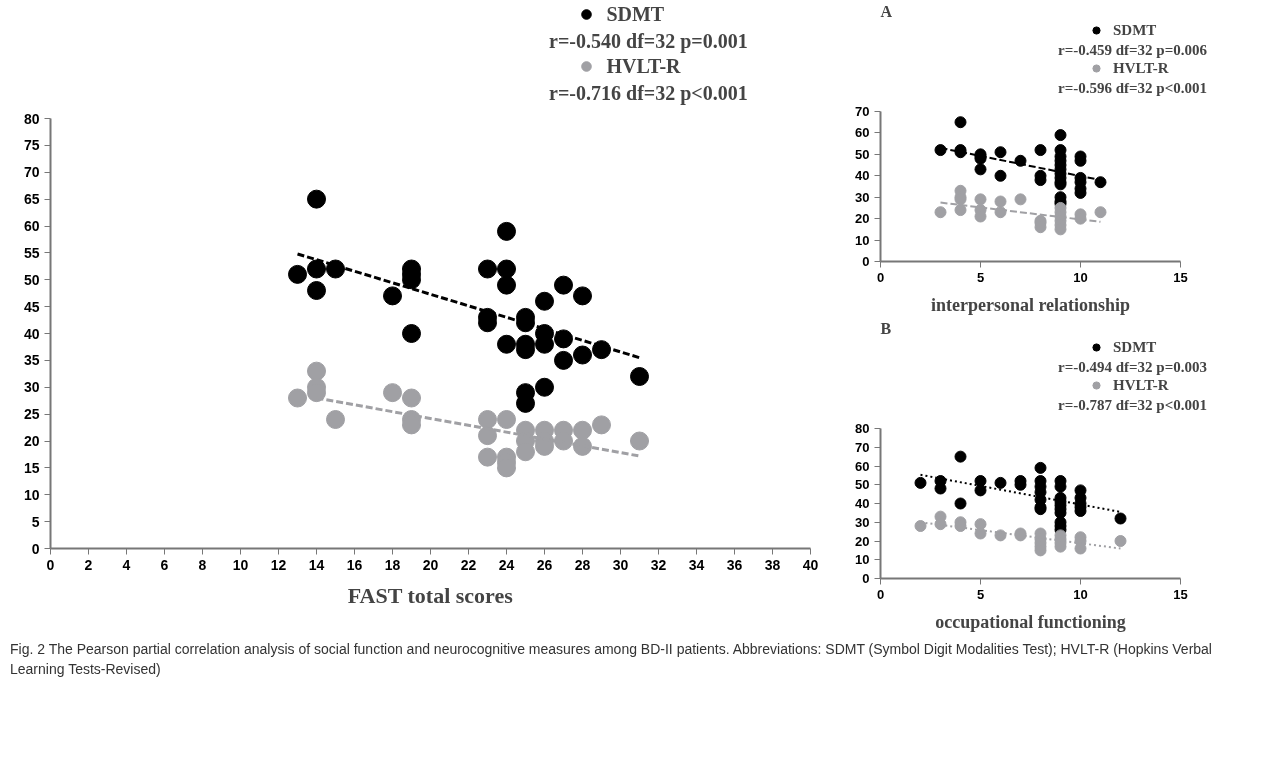 The height and width of the screenshot is (758, 1285). Describe the element at coordinates (88, 564) in the screenshot. I see `x-tick-label: 2` at that location.